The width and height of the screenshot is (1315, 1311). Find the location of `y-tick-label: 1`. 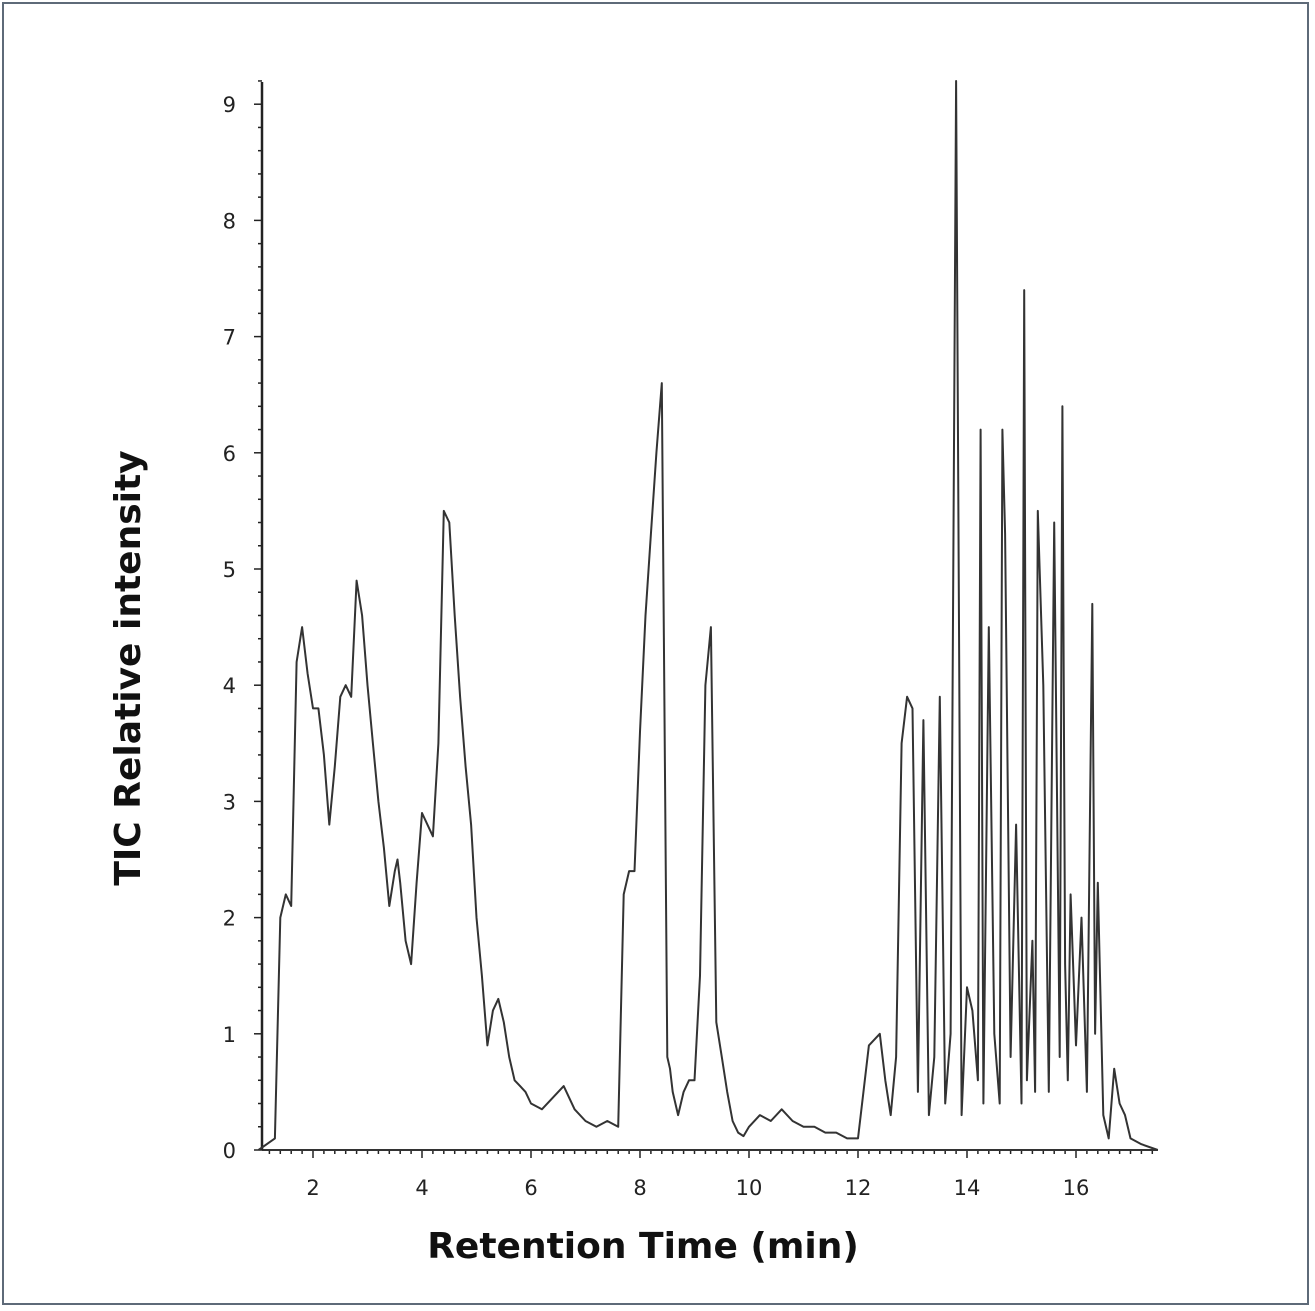

y-tick-label: 1 is located at coordinates (229, 1035).